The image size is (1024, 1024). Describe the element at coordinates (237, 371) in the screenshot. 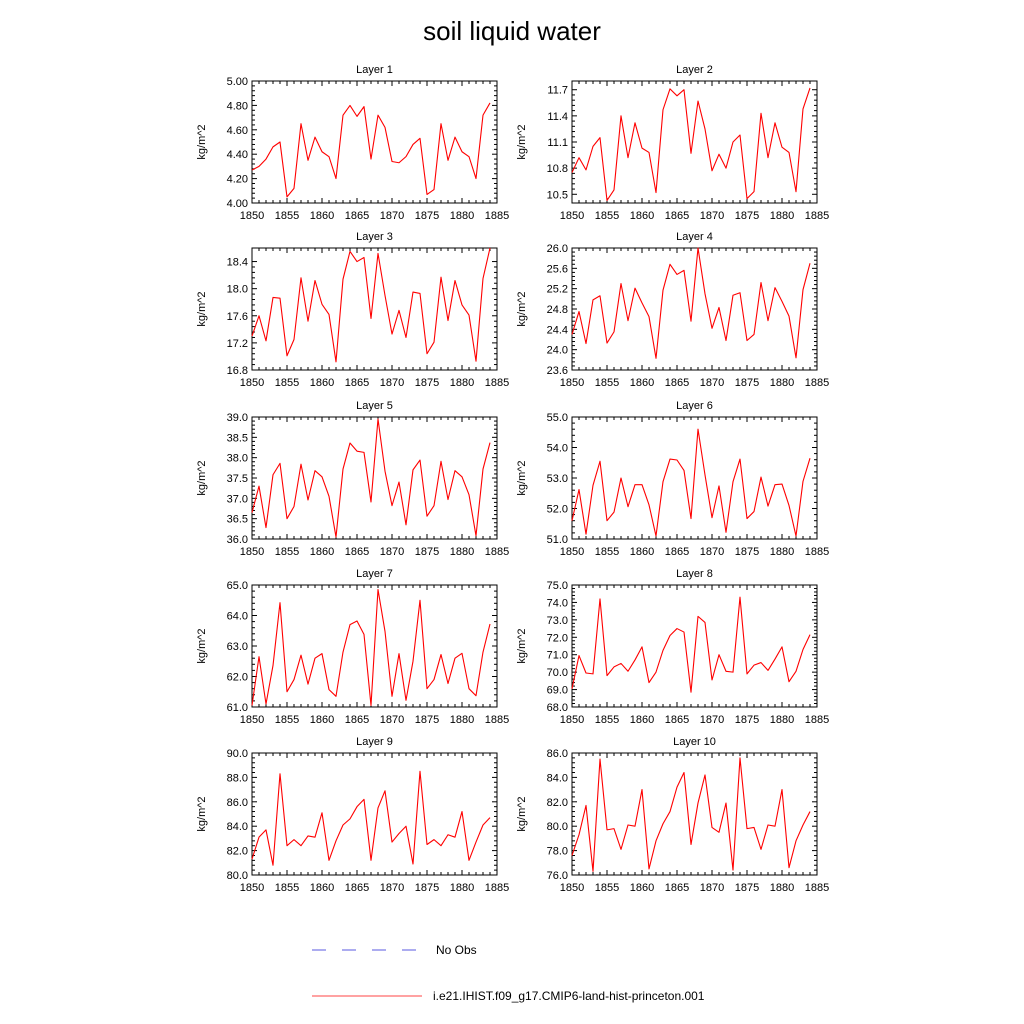

I see `y-tick-label: 16.8` at that location.